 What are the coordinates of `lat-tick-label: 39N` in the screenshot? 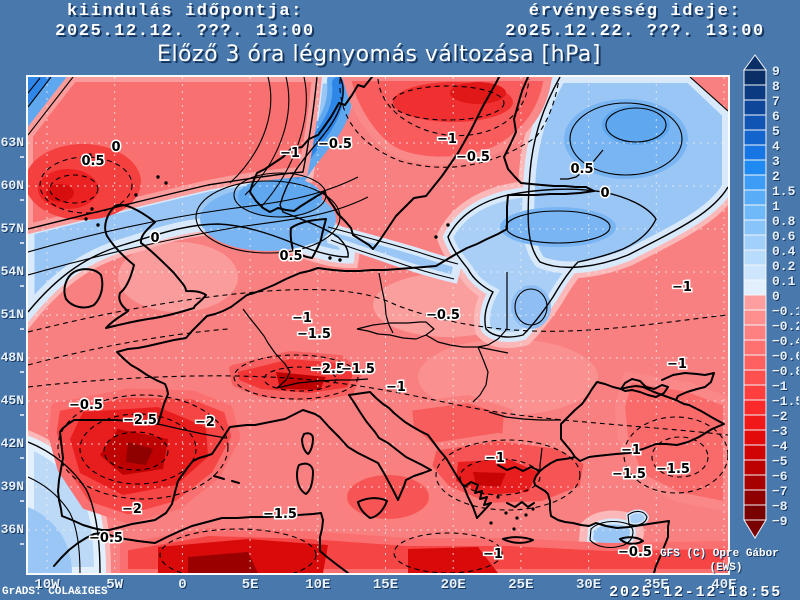 It's located at (12, 494).